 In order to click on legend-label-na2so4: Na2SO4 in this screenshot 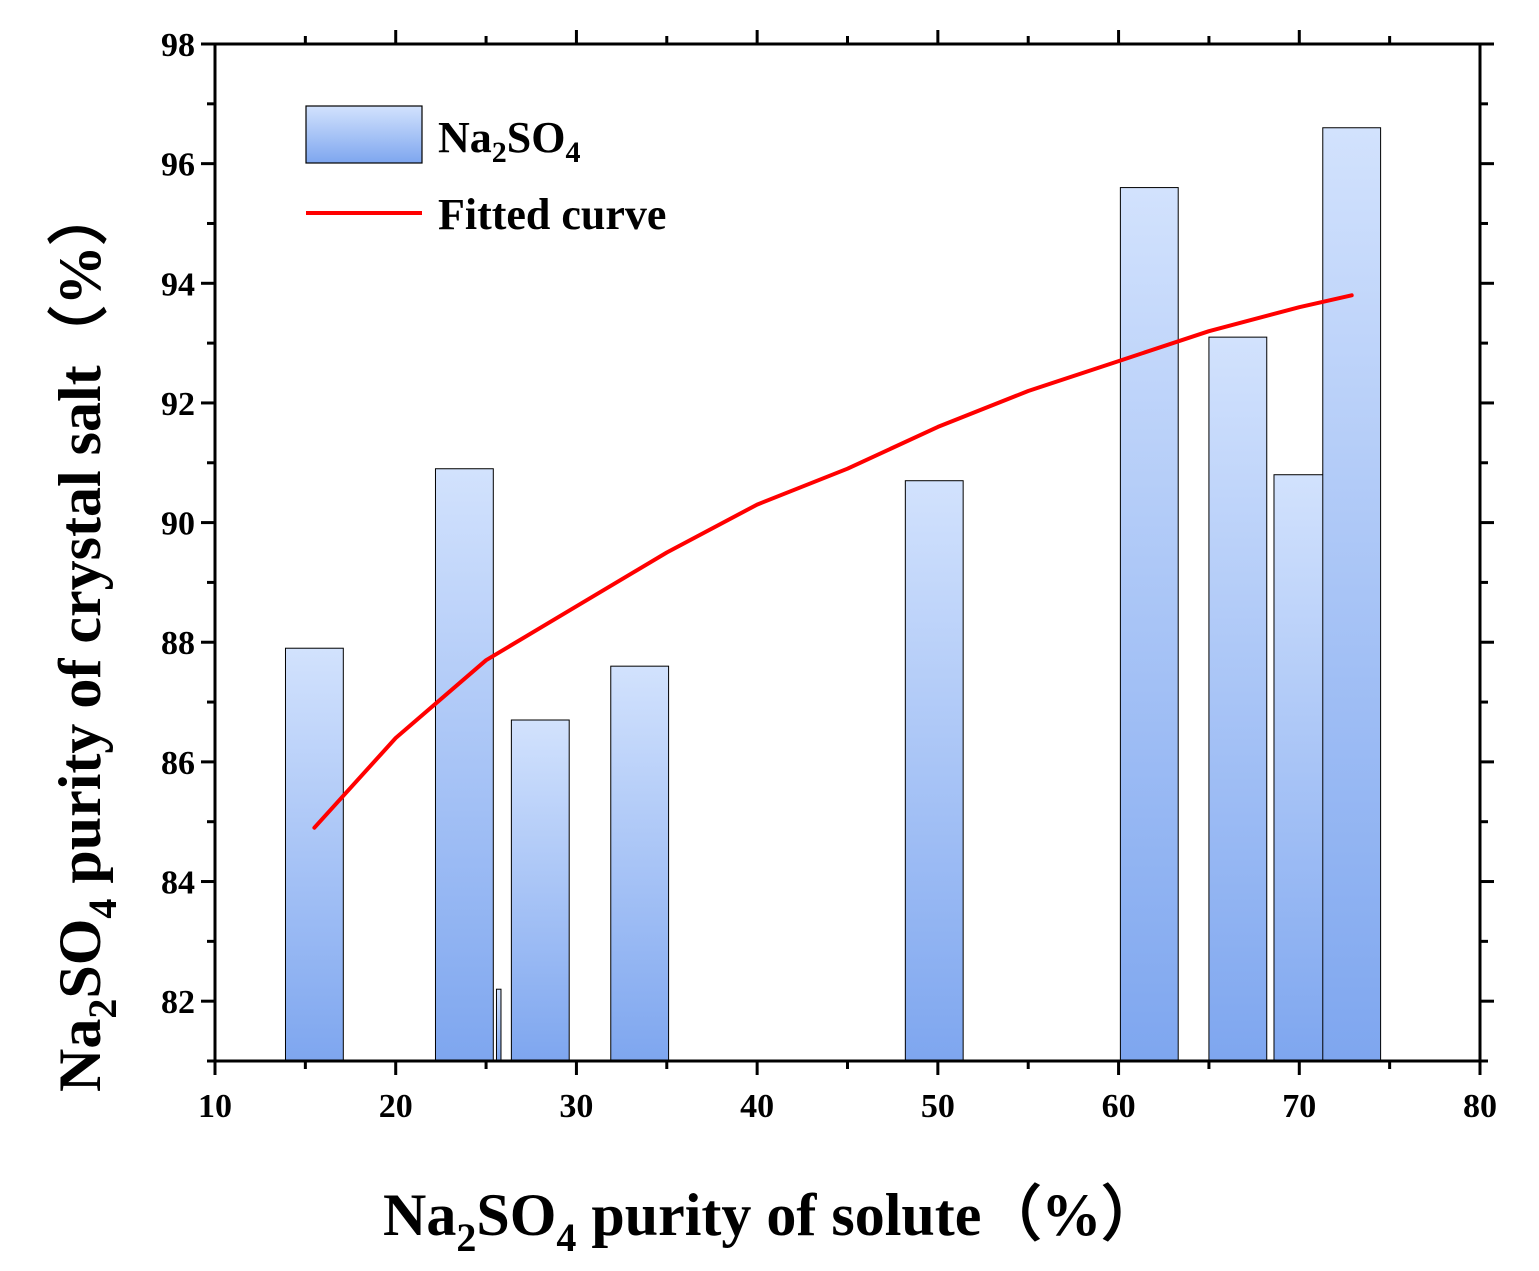, I will do `click(509, 141)`.